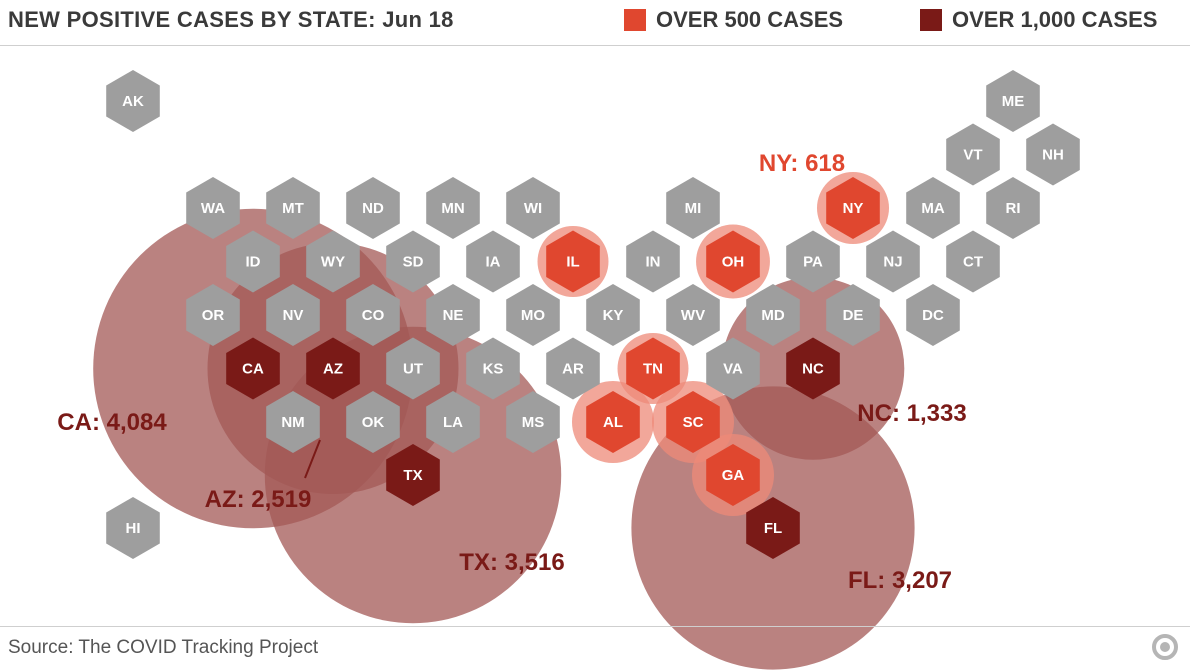  I want to click on state-hex-tx: TX, so click(413, 475).